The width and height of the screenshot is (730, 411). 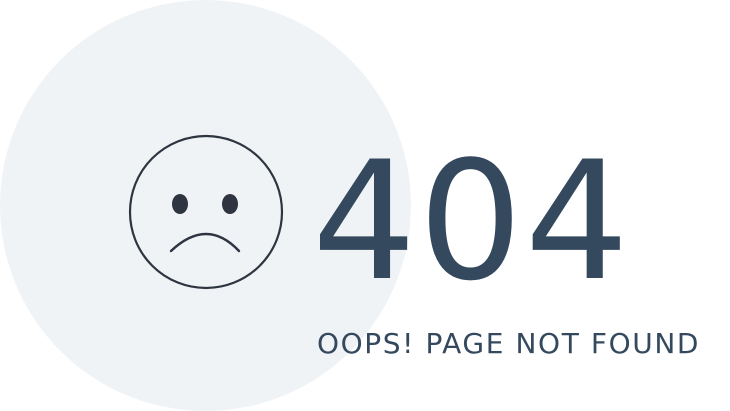 I want to click on sad-face-icon, so click(x=206, y=212).